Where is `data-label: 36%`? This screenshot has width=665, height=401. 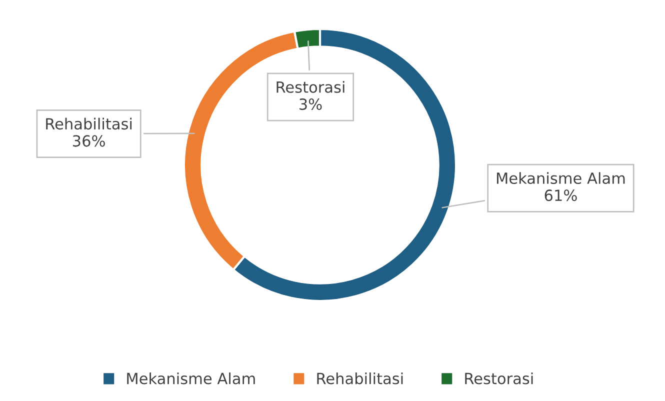
data-label: 36% is located at coordinates (88, 141).